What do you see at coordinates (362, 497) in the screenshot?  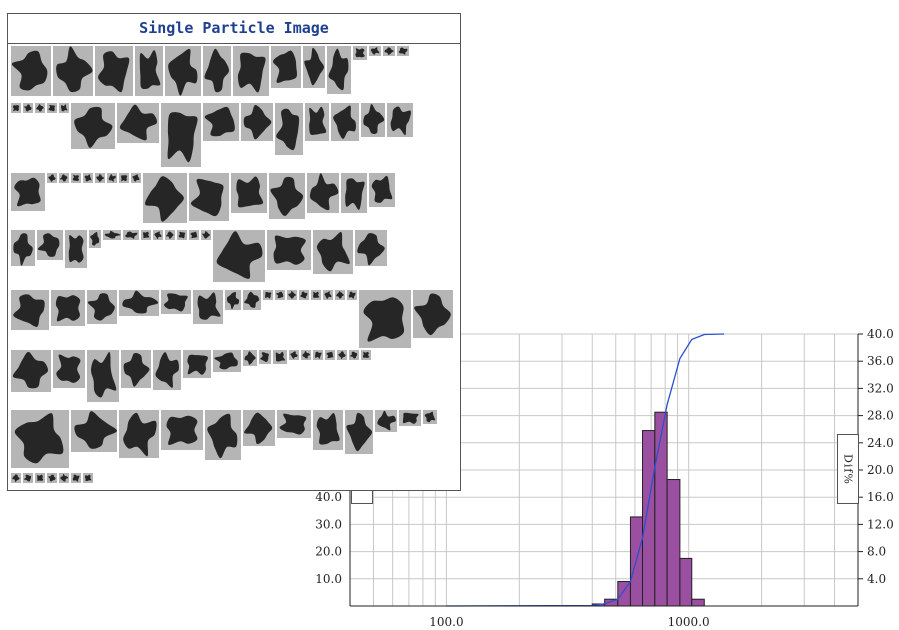 I see `left-axis-label-box` at bounding box center [362, 497].